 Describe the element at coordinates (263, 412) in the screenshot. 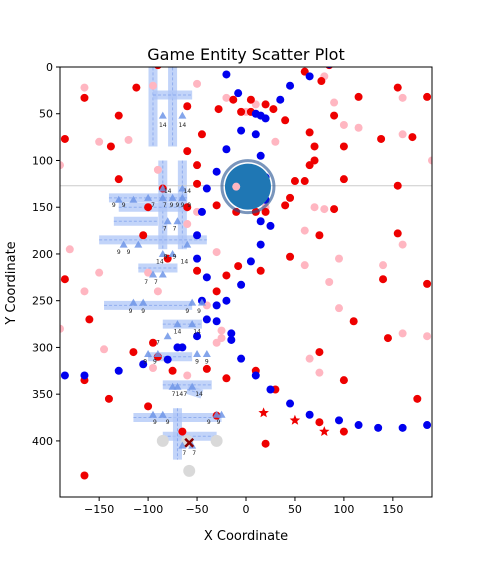

I see `red-star` at that location.